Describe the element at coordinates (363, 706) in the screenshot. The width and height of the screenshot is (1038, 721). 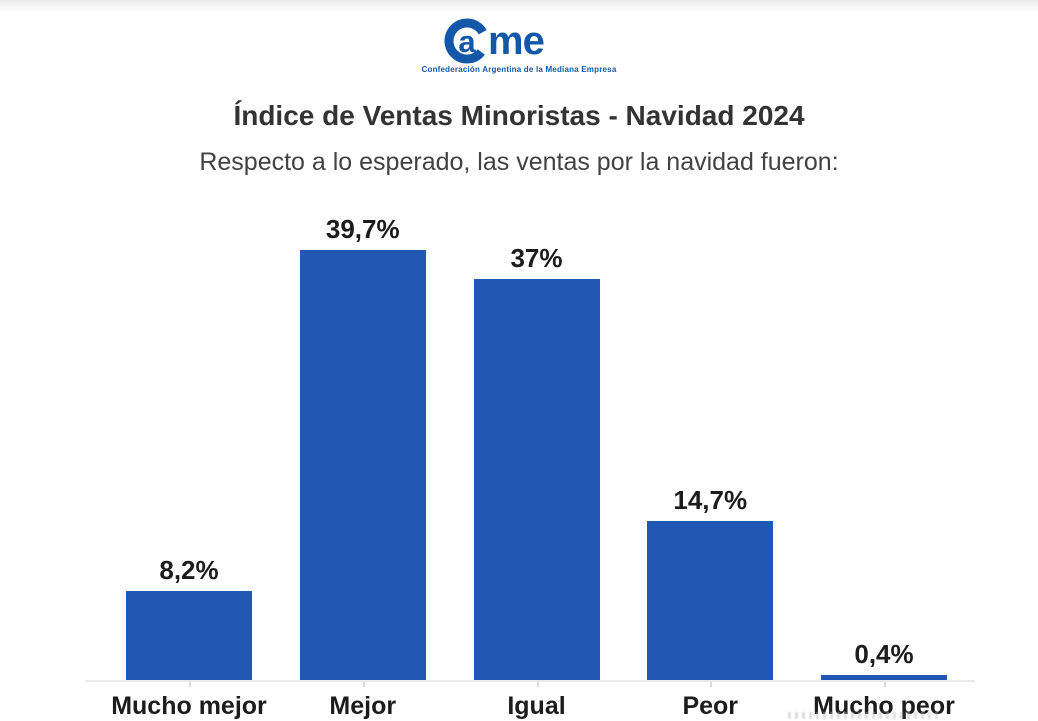
I see `bar-category-label: Mejor` at that location.